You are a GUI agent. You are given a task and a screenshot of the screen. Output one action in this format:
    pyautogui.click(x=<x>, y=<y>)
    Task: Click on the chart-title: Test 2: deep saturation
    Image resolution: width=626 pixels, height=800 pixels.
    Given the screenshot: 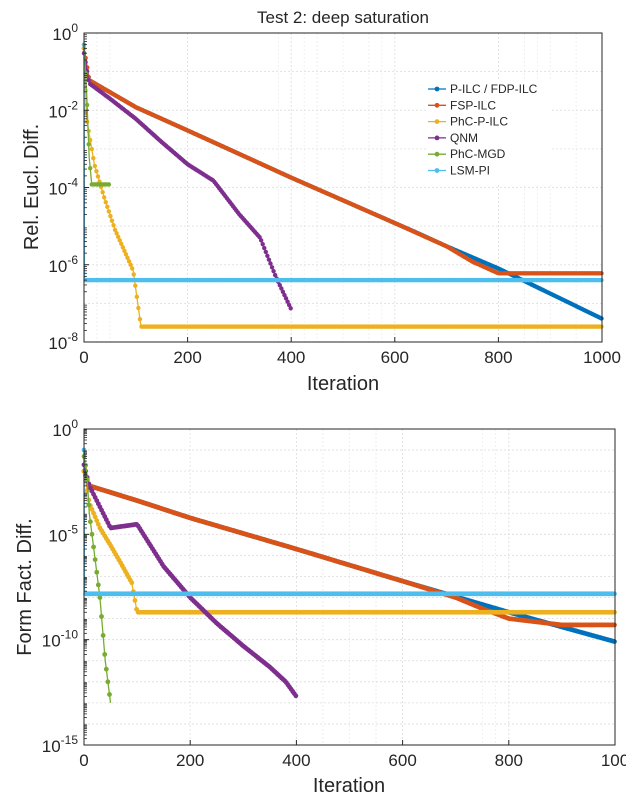 What is the action you would take?
    pyautogui.click(x=343, y=17)
    